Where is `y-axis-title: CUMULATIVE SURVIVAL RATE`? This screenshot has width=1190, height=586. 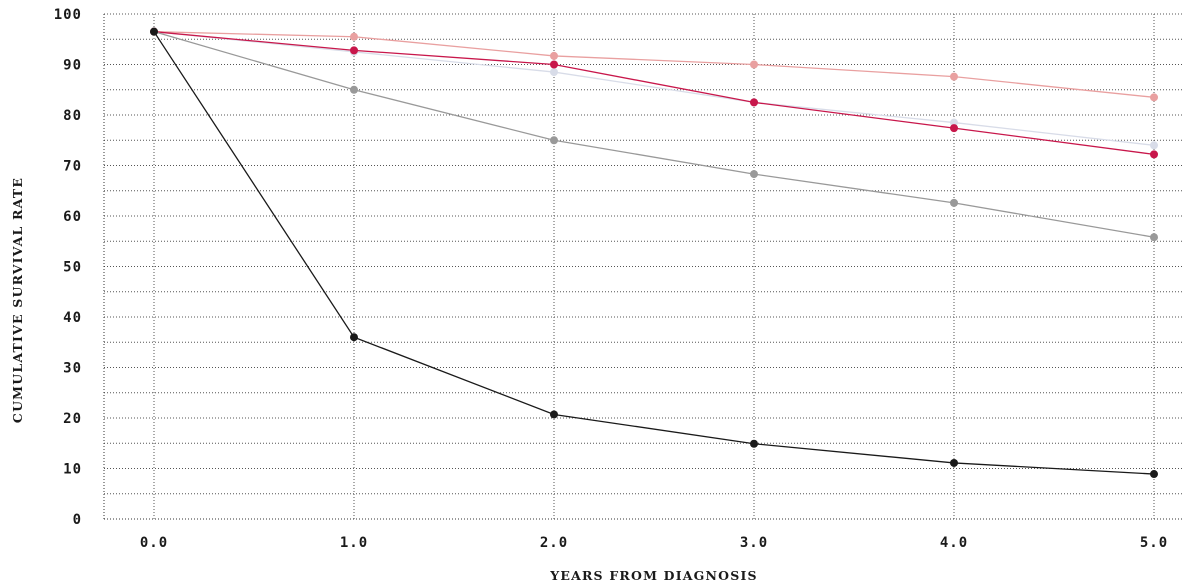 y-axis-title: CUMULATIVE SURVIVAL RATE is located at coordinates (17, 300).